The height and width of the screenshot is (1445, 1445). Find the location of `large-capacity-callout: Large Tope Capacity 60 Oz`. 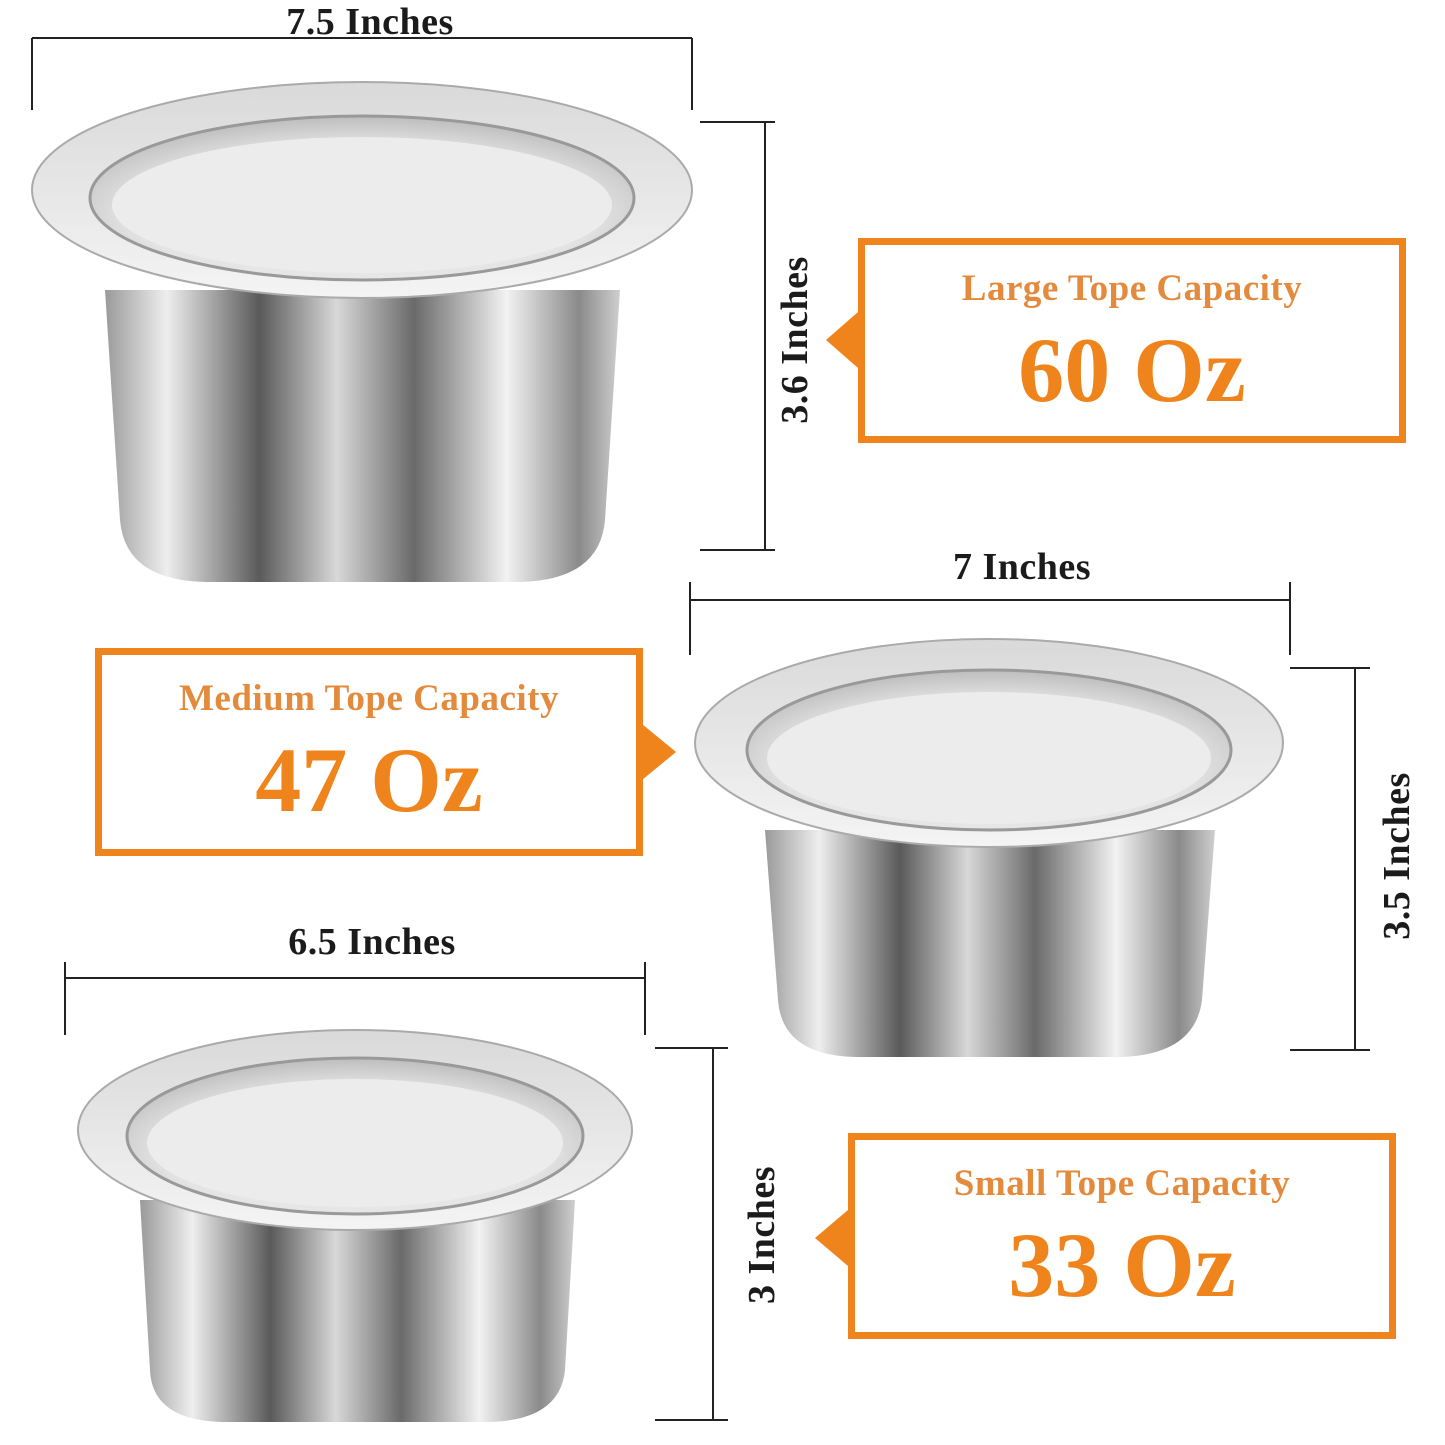

large-capacity-callout: Large Tope Capacity 60 Oz is located at coordinates (1132, 340).